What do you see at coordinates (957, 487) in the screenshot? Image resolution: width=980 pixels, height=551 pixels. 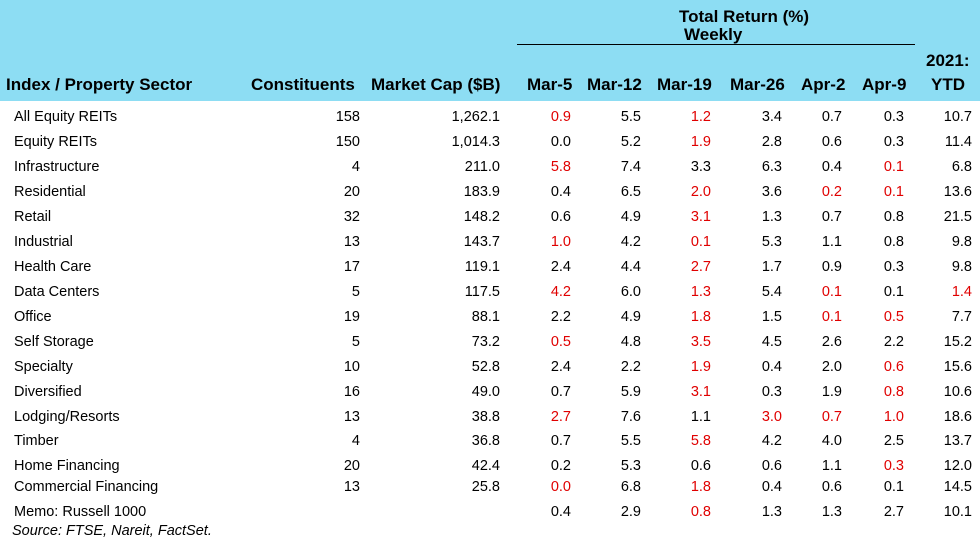 I see `ytd-cell: 14.5` at bounding box center [957, 487].